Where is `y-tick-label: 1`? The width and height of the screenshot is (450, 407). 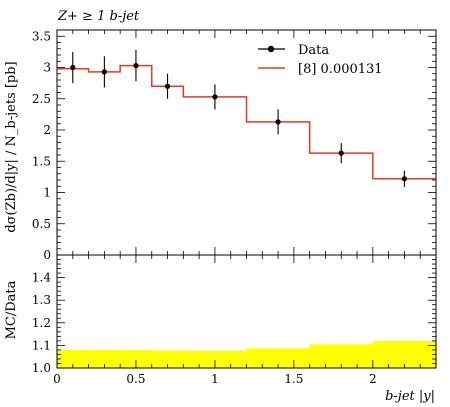 y-tick-label: 1 is located at coordinates (47, 193).